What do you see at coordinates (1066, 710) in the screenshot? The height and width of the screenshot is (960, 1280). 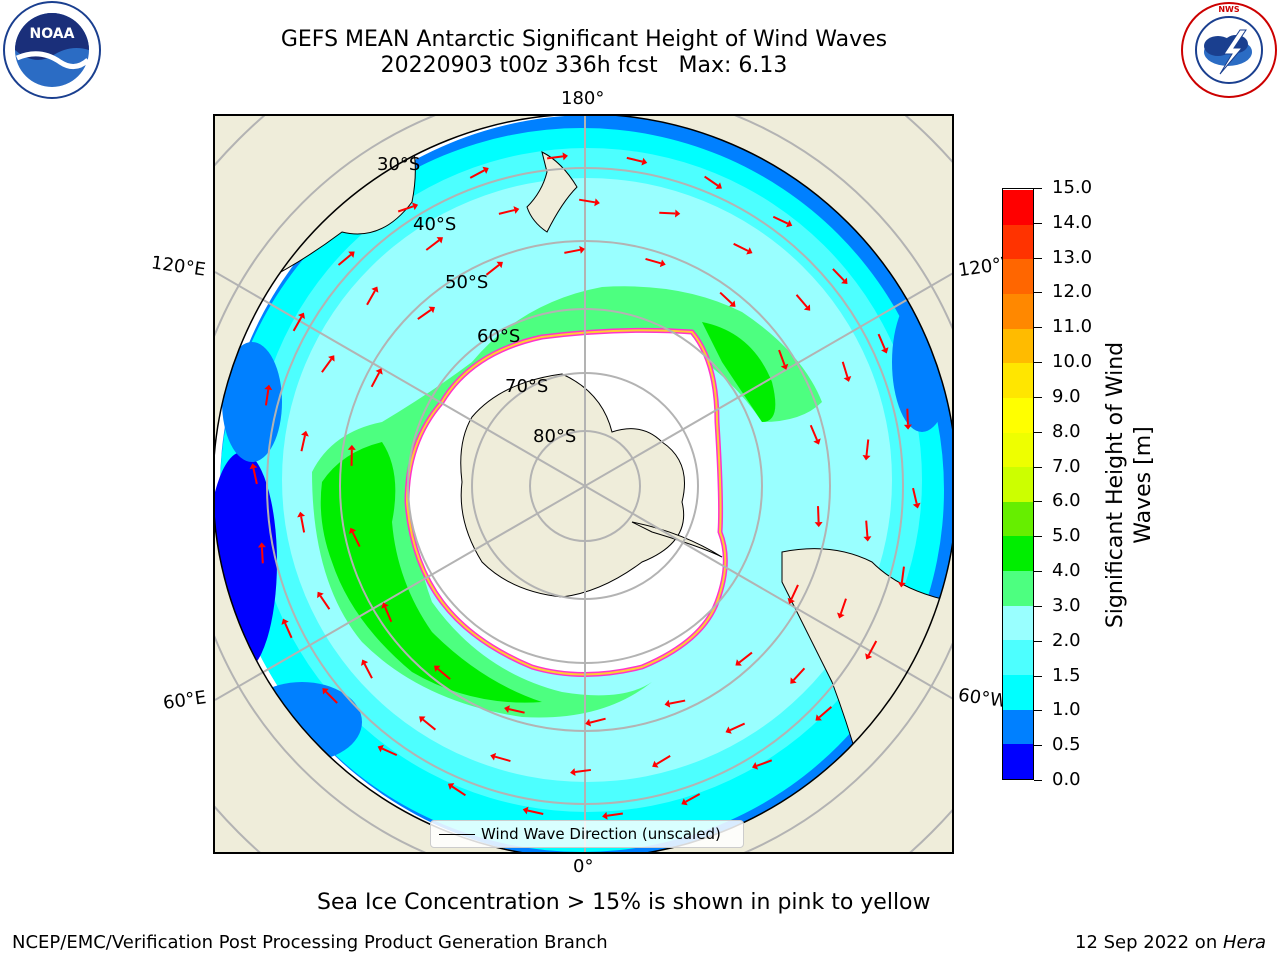 I see `colorbar-tick-label: 1.0` at bounding box center [1066, 710].